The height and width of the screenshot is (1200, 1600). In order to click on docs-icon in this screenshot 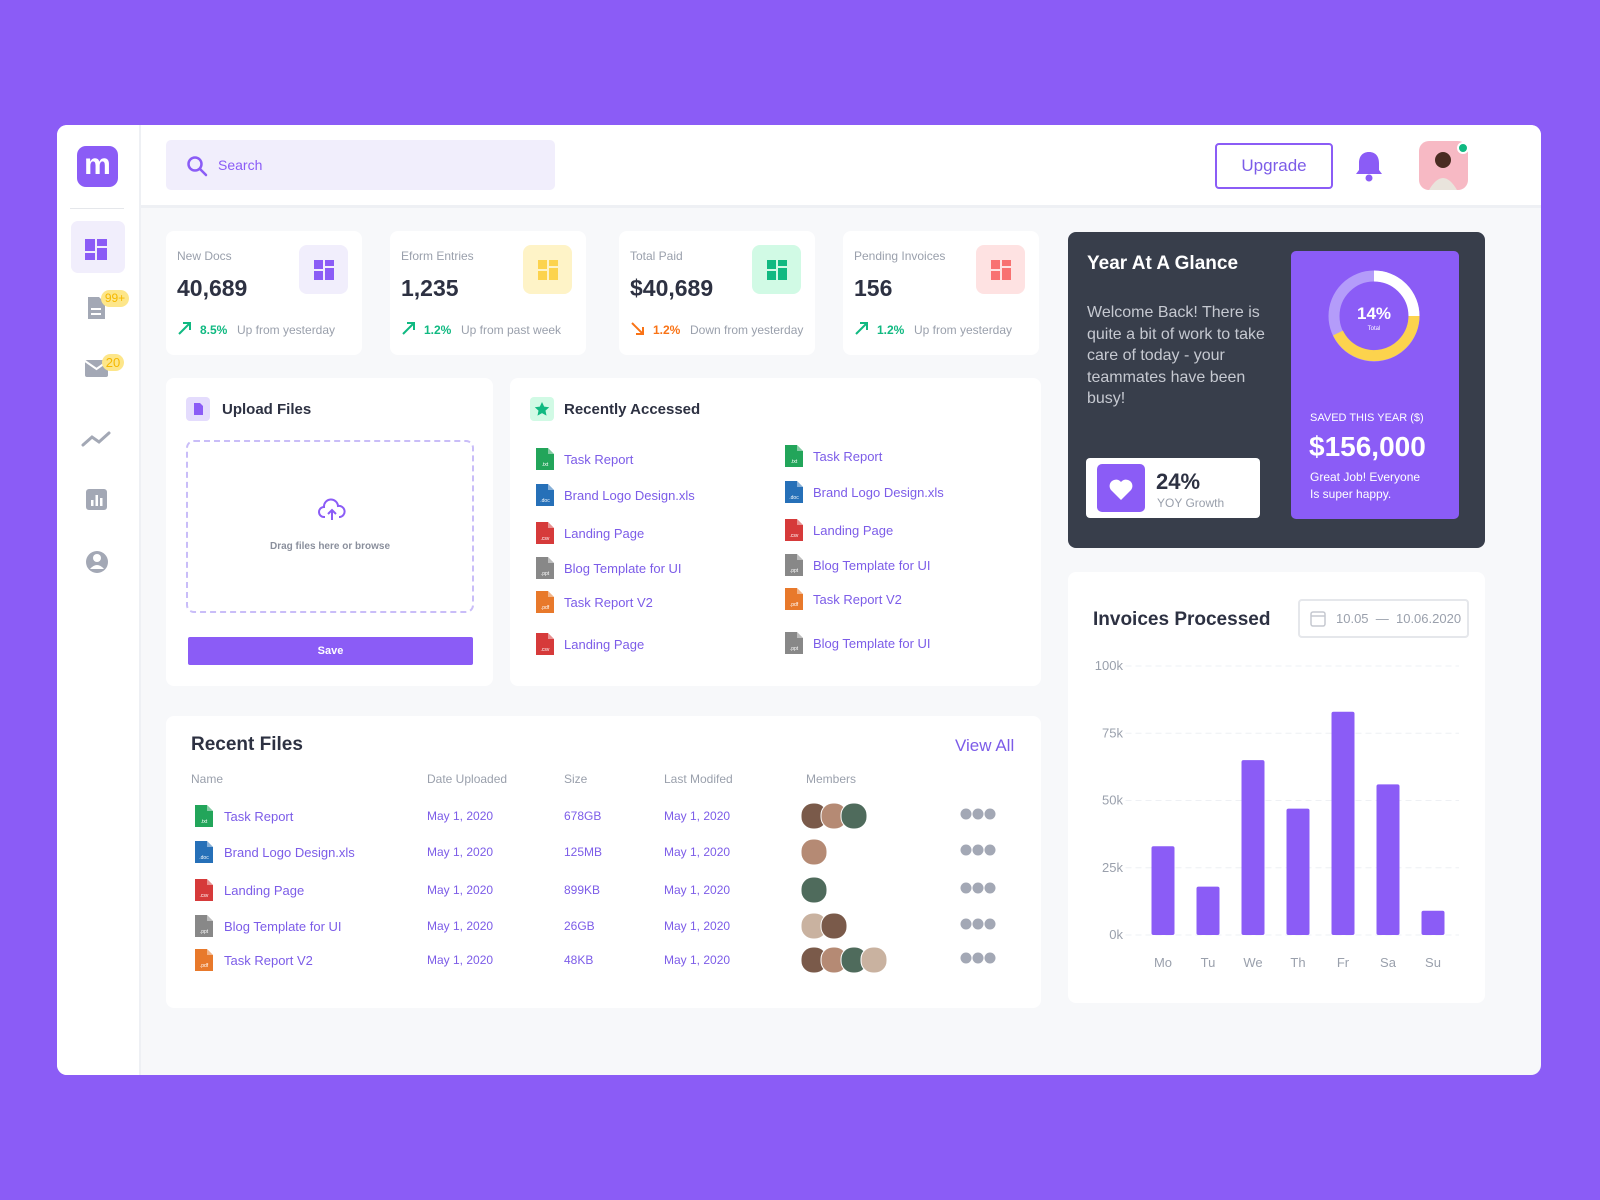, I will do `click(96, 308)`.